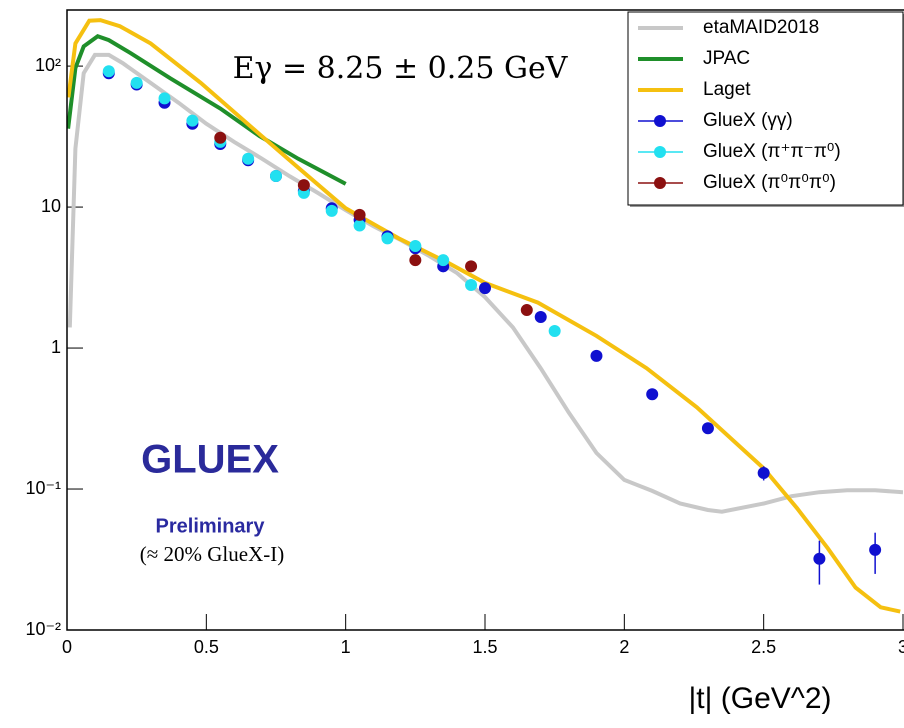 This screenshot has height=728, width=904. What do you see at coordinates (763, 647) in the screenshot?
I see `x-tick-label: 2.5` at bounding box center [763, 647].